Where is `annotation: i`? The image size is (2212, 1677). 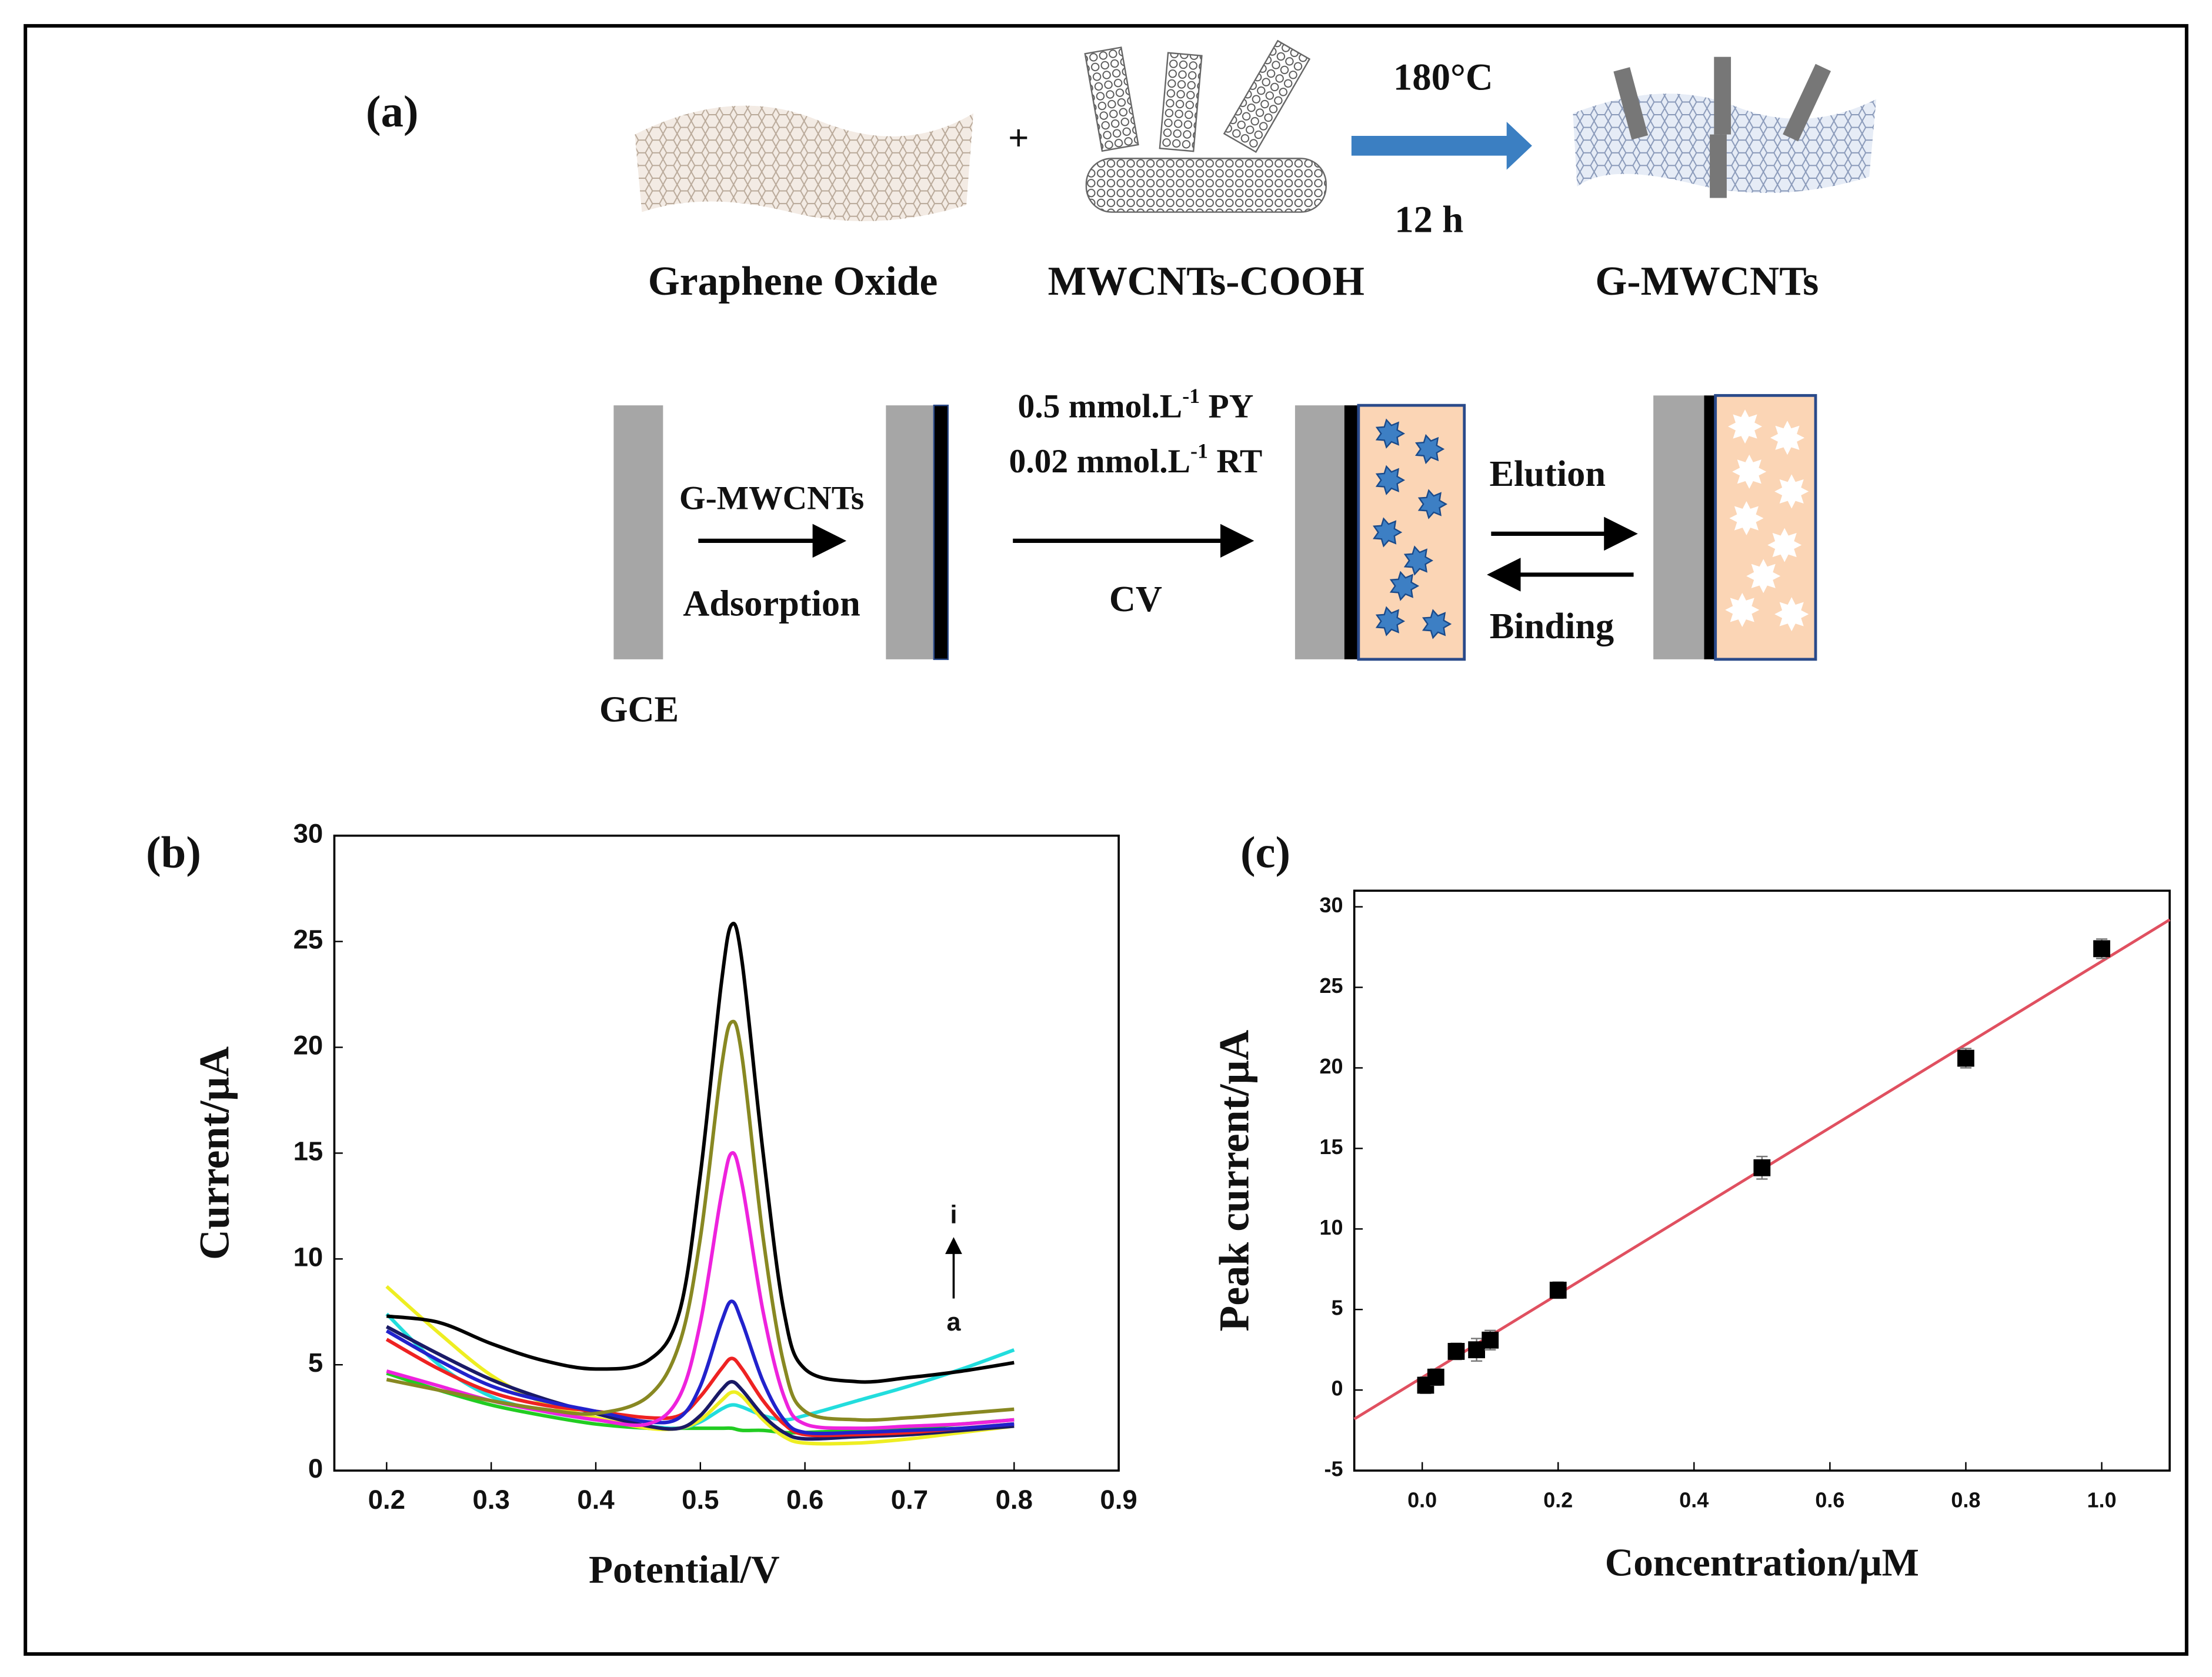 annotation: i is located at coordinates (953, 1215).